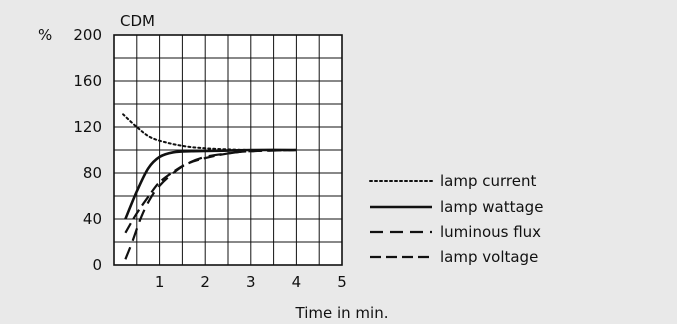  Describe the element at coordinates (488, 181) in the screenshot. I see `legend-label-lamp-current: lamp current` at that location.